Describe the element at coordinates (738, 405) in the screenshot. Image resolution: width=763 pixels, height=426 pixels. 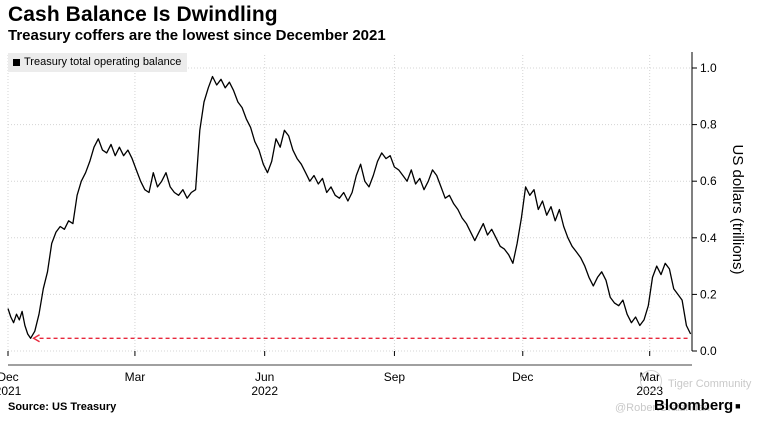
I see `brand-mark-icon: ■` at that location.